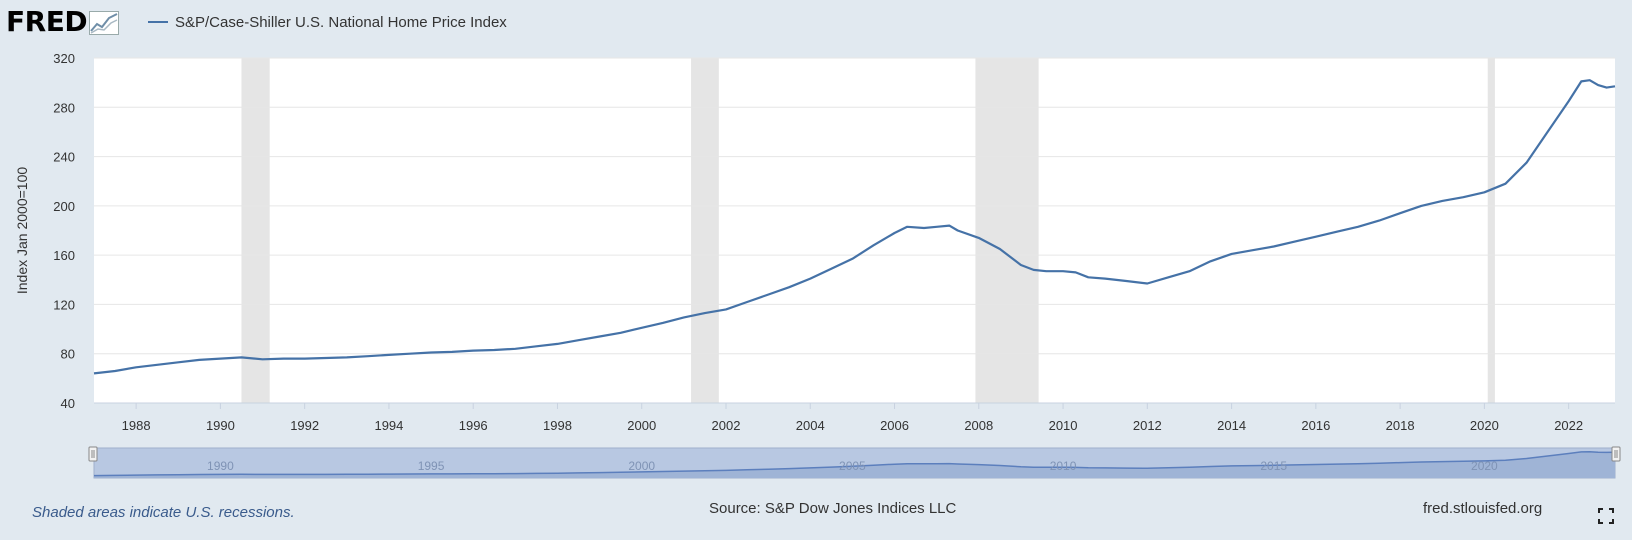  What do you see at coordinates (1616, 454) in the screenshot?
I see `navigator-handle-right` at bounding box center [1616, 454].